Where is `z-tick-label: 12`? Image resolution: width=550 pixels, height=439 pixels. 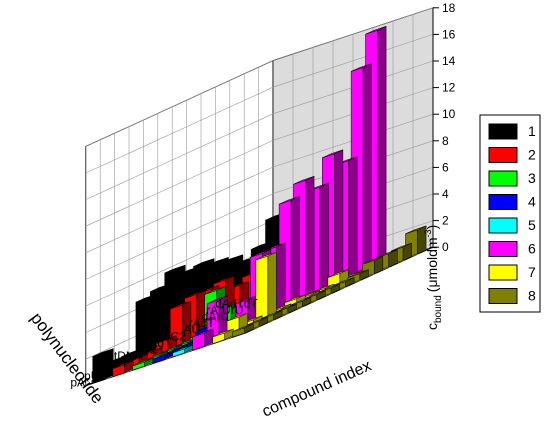 z-tick-label: 12 is located at coordinates (449, 88).